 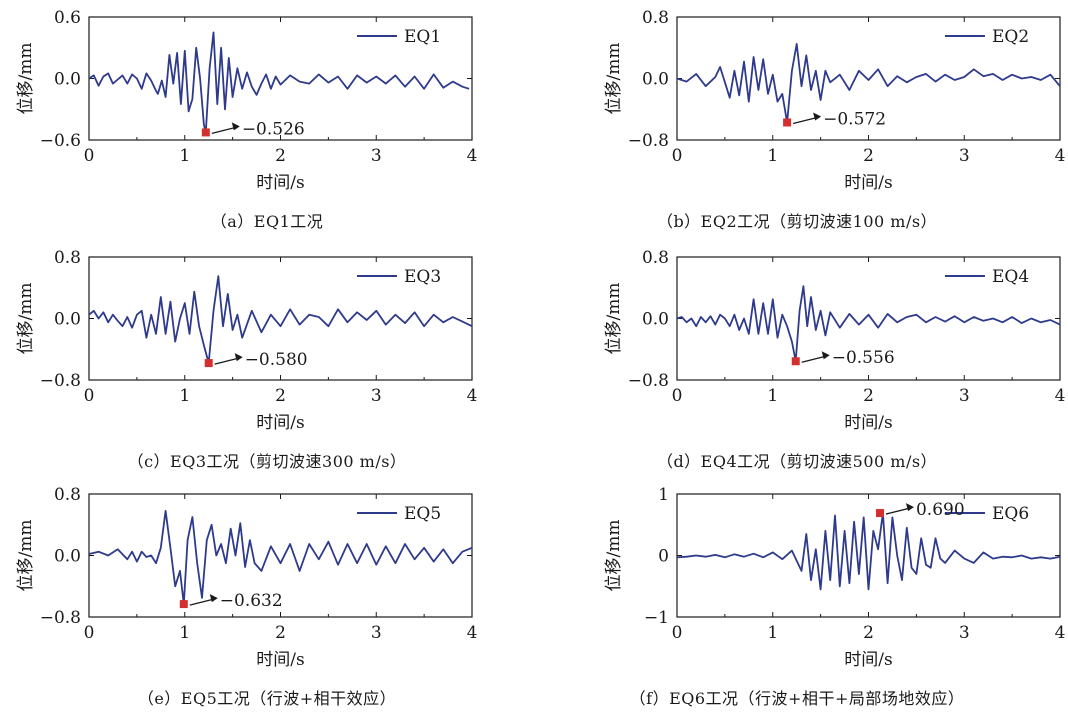 I want to click on chart-caption-c: （c）EQ3工况（剪切波速300 m/s）, so click(x=267, y=461).